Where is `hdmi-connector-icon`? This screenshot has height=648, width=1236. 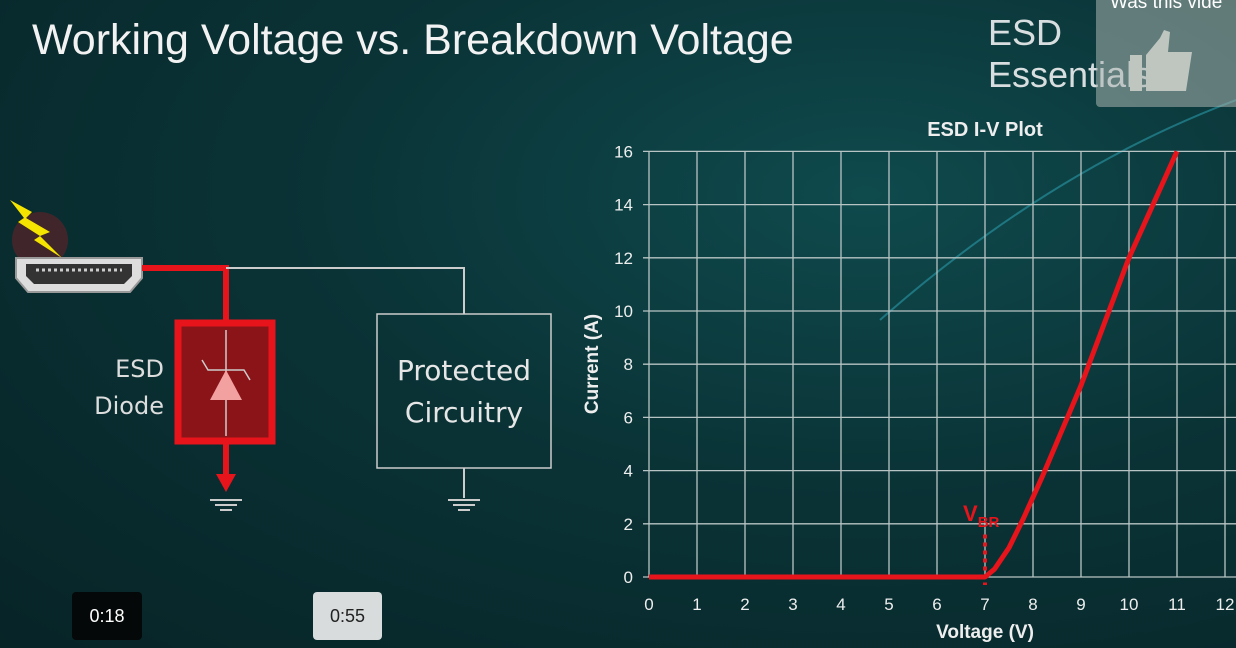
hdmi-connector-icon is located at coordinates (79, 275).